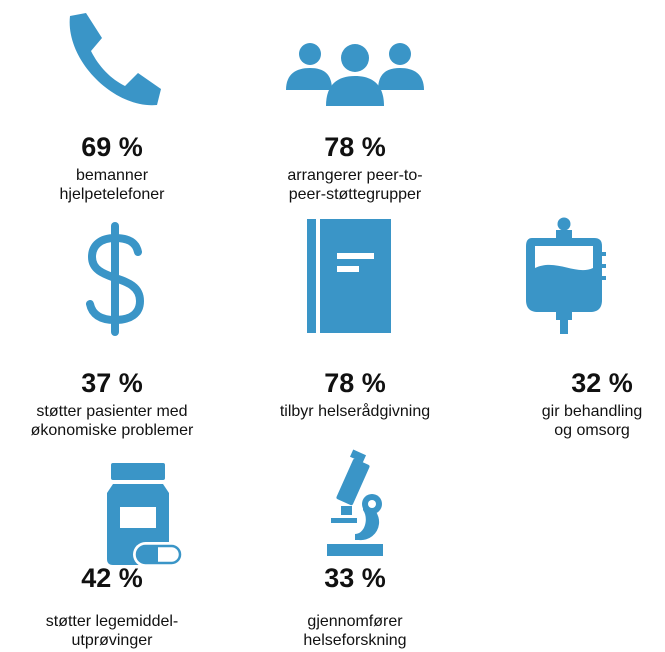  What do you see at coordinates (112, 383) in the screenshot?
I see `stat-percent: 37 %` at bounding box center [112, 383].